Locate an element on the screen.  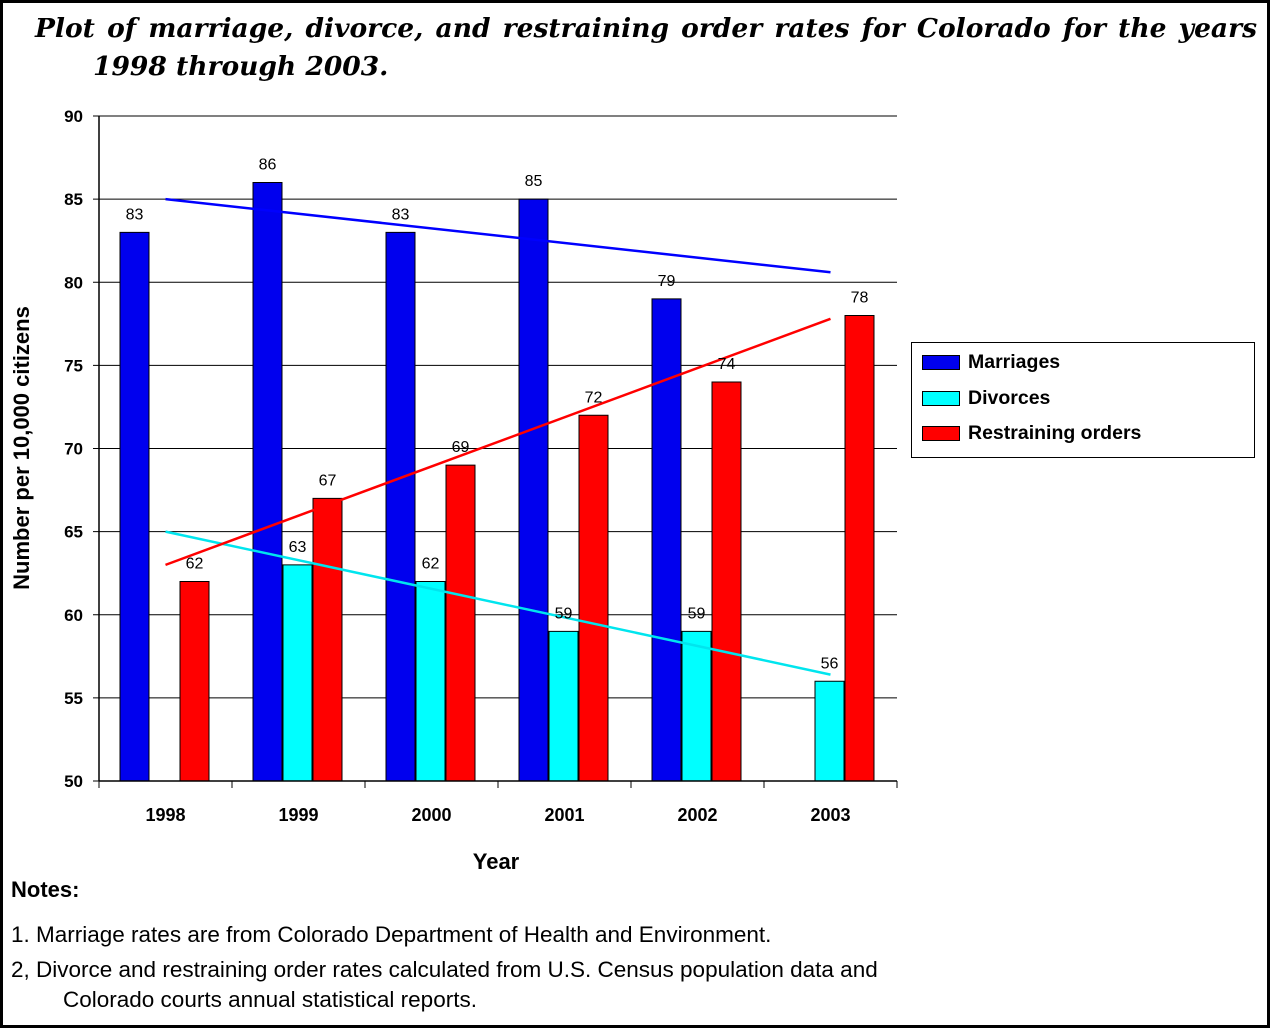
bar-marriages-2001 is located at coordinates (533, 490).